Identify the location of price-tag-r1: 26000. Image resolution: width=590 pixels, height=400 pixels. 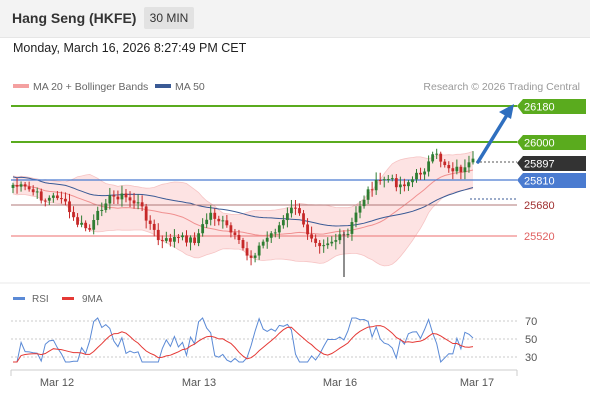
(551, 142).